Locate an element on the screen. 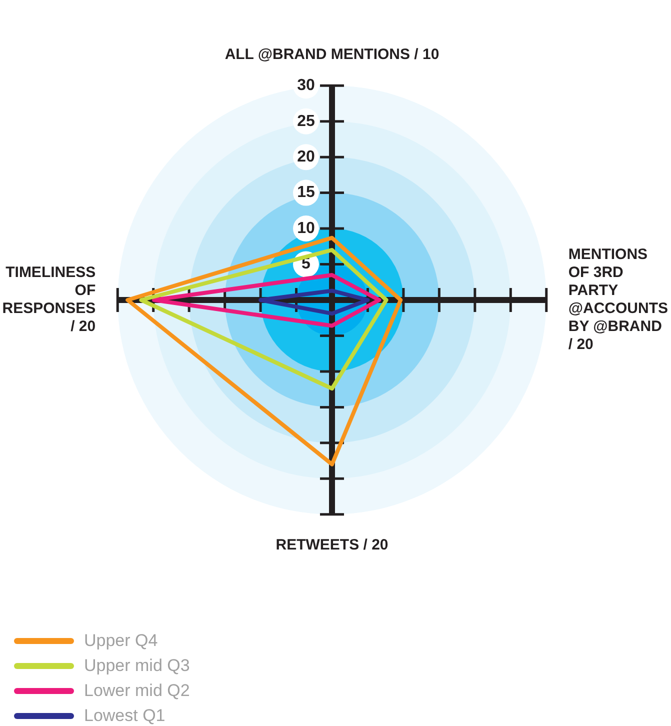  legend-label: Upper mid Q3 is located at coordinates (137, 666).